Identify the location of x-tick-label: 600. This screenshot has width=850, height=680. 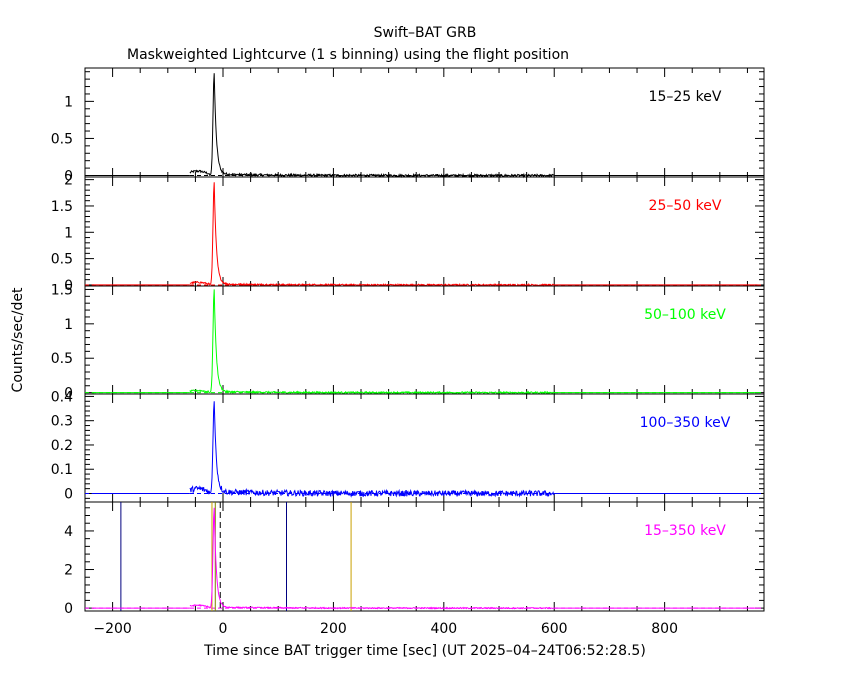
(554, 629).